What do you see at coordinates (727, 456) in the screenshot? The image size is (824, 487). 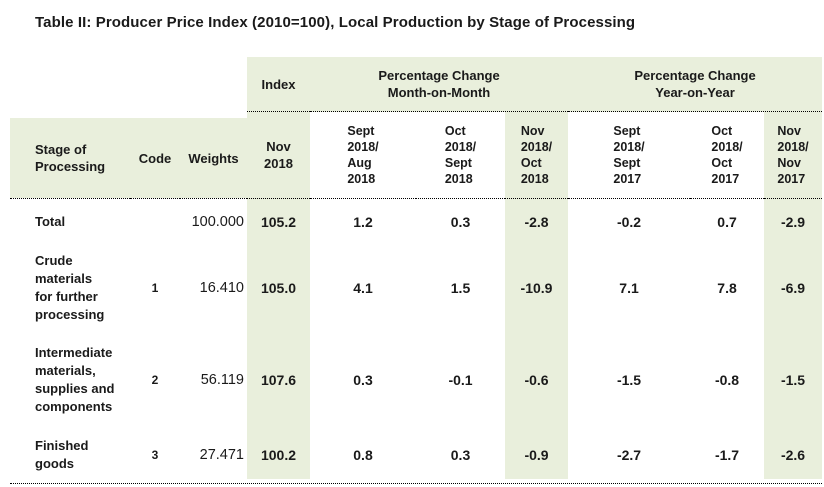 I see `yoy-cell: -1.7` at bounding box center [727, 456].